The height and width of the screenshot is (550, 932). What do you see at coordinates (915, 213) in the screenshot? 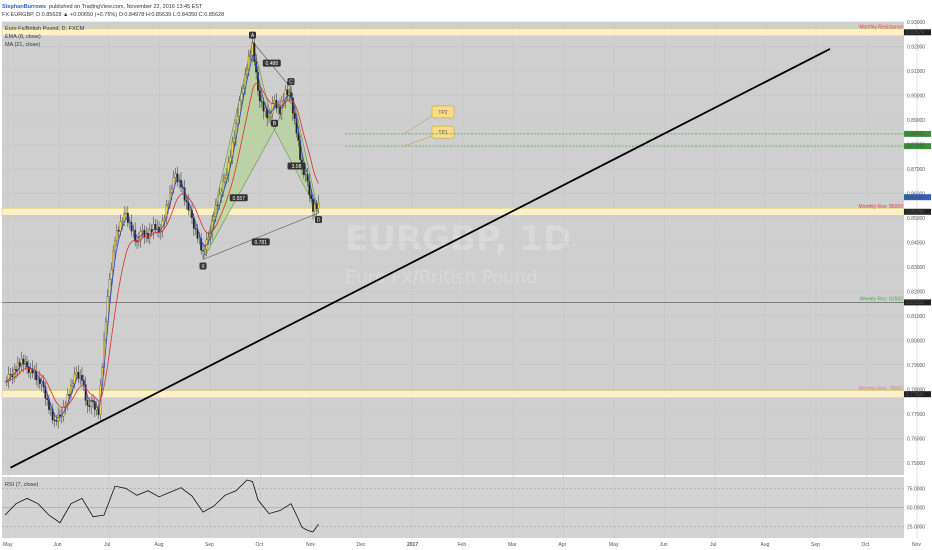
I see `level-price-tag: 0.85299` at bounding box center [915, 213].